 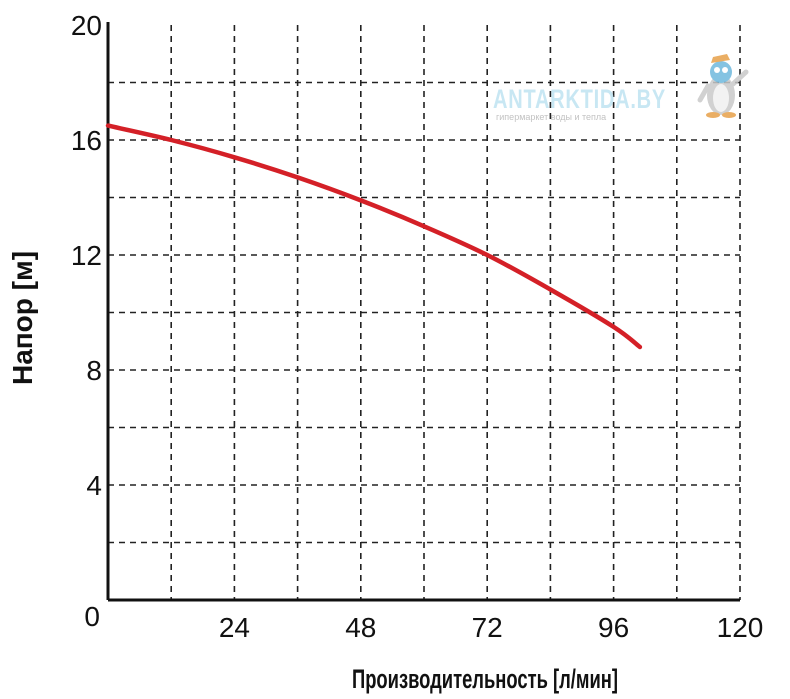 What do you see at coordinates (740, 627) in the screenshot?
I see `x-tick-label: 120` at bounding box center [740, 627].